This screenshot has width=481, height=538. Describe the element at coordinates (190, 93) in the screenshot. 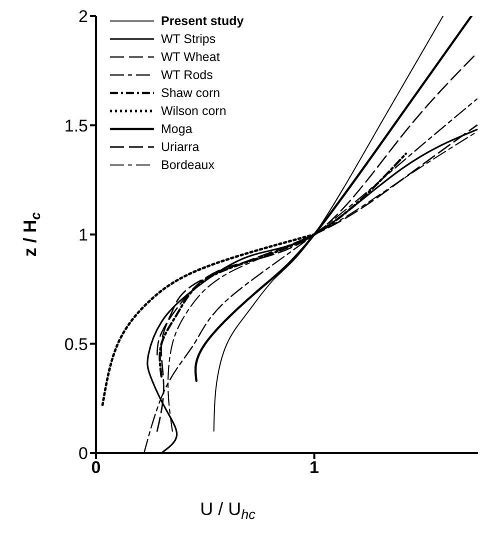

I see `legend-label: Shaw corn` at that location.